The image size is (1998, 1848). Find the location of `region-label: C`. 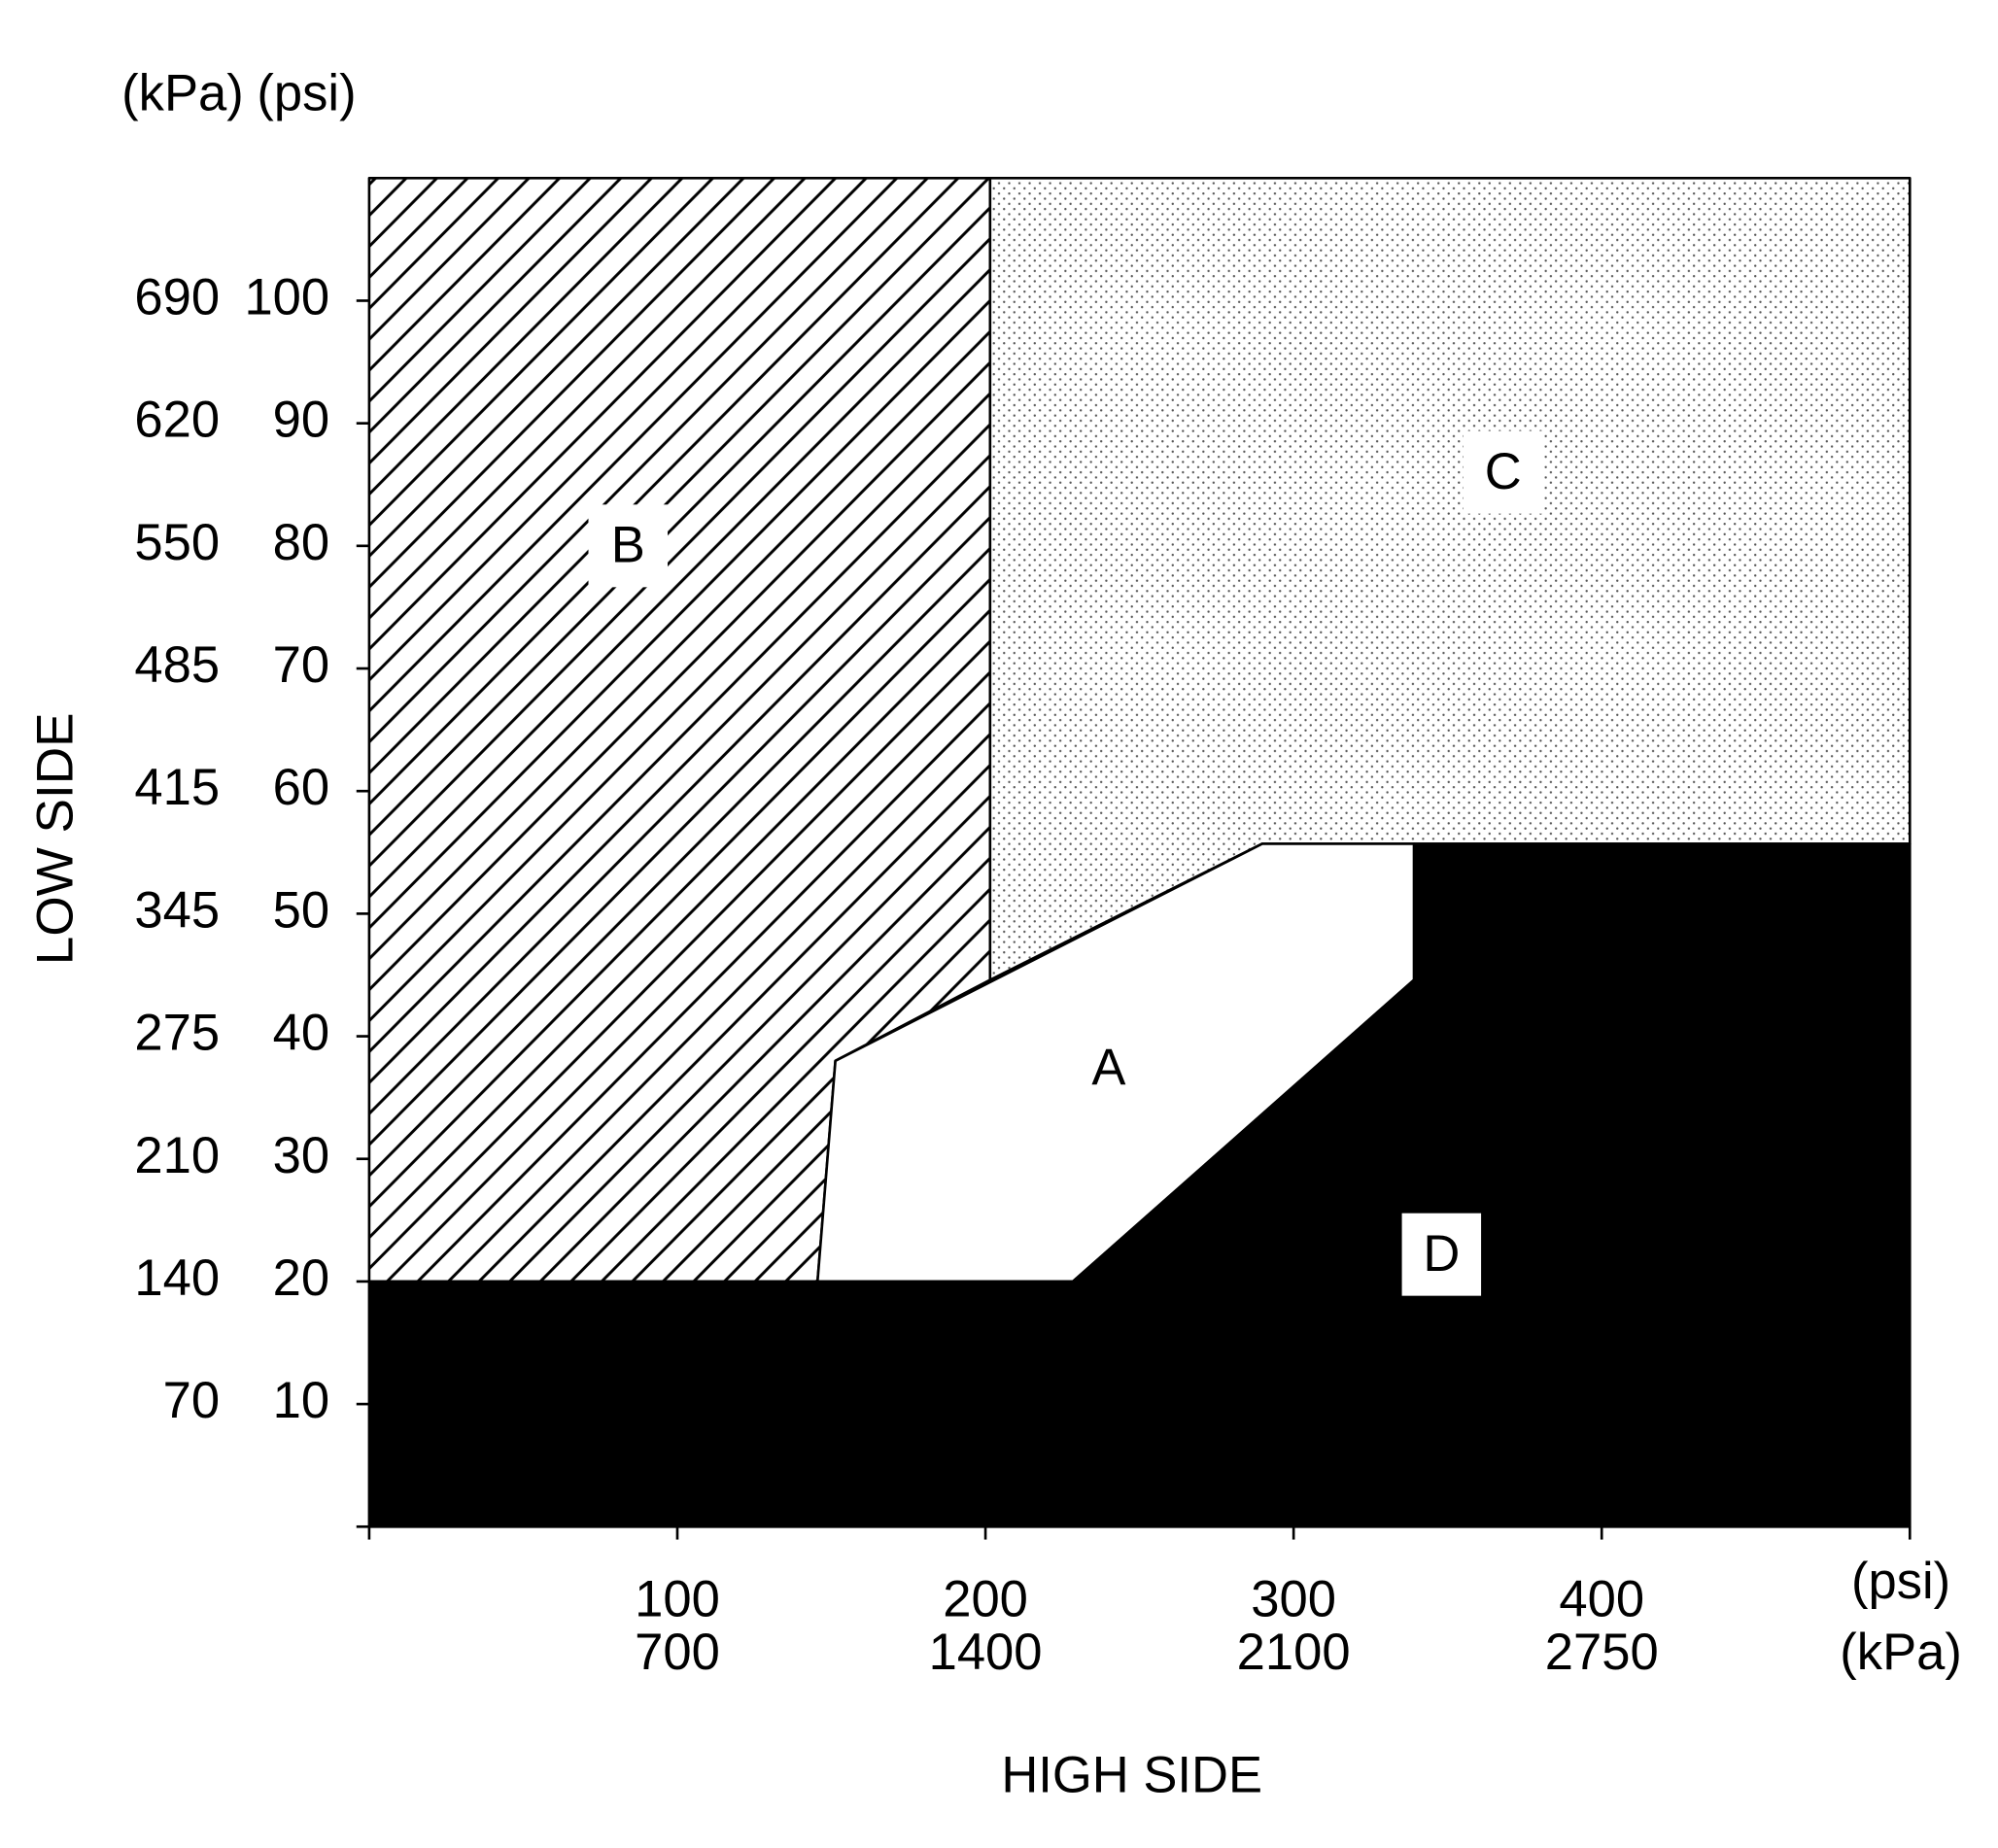

region-label: C is located at coordinates (1503, 471).